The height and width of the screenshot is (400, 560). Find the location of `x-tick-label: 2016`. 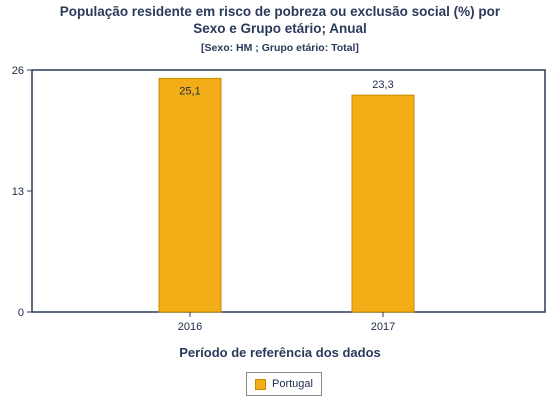

x-tick-label: 2016 is located at coordinates (190, 327).